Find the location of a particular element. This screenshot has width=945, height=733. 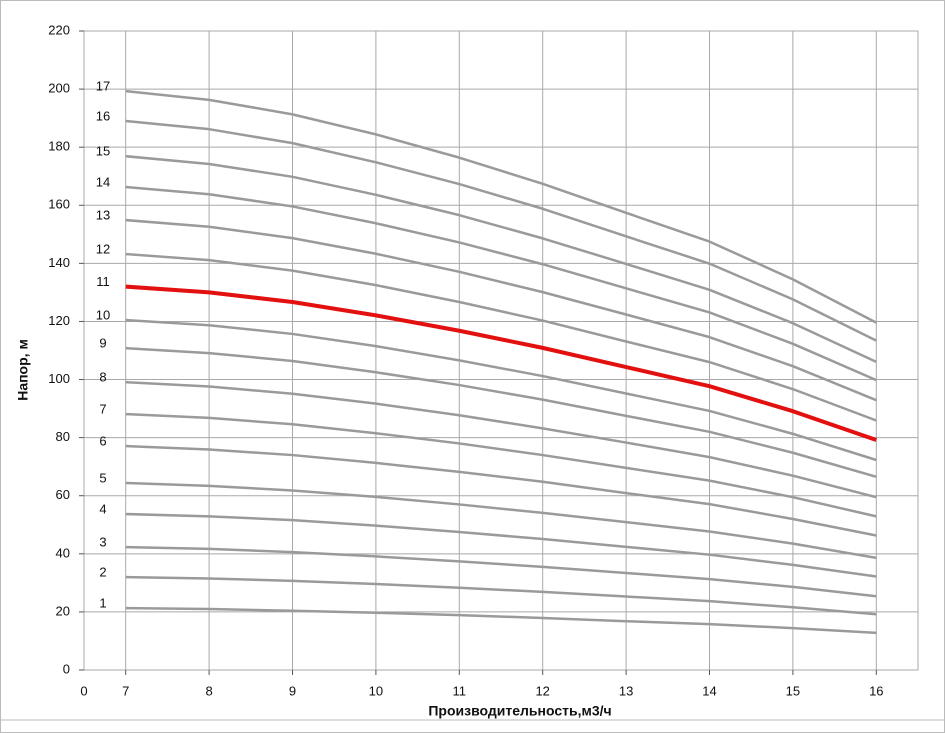

series-label: 17 is located at coordinates (103, 86).